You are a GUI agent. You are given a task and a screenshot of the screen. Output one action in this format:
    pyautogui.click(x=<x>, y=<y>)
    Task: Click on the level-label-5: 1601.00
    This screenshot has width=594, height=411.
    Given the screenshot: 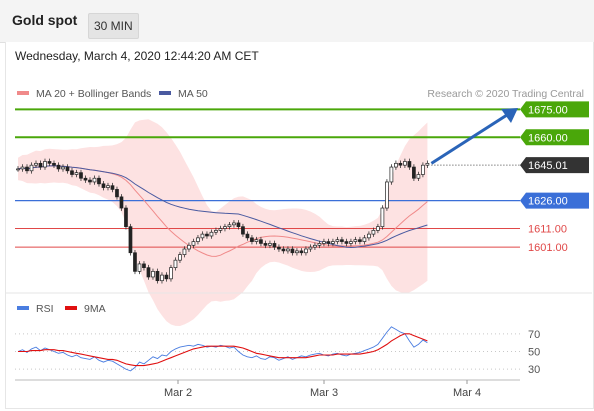 What is the action you would take?
    pyautogui.click(x=548, y=248)
    